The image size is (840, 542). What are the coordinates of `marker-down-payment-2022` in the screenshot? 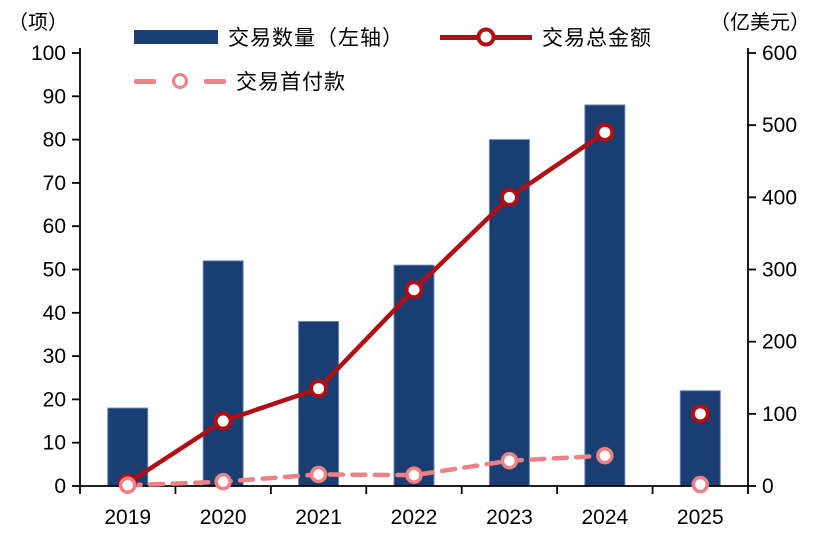 It's located at (414, 475).